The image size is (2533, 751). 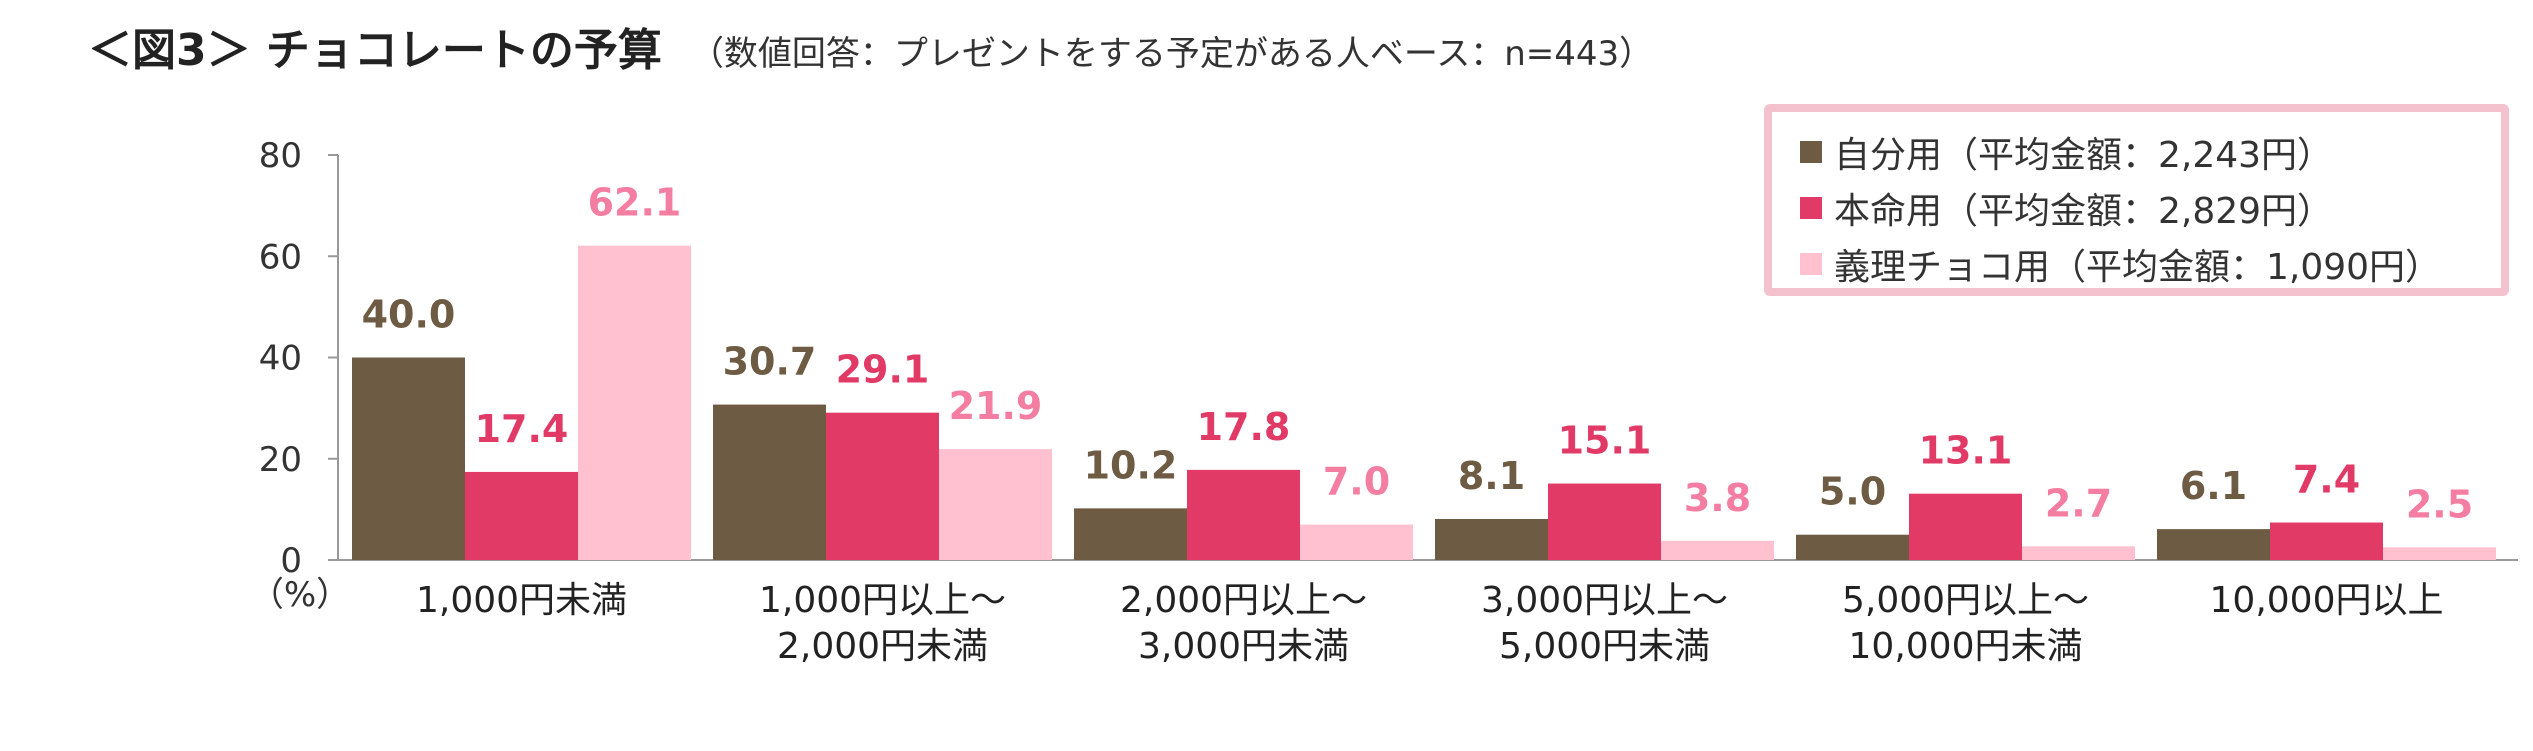 What do you see at coordinates (2213, 486) in the screenshot?
I see `data-label: 6.1` at bounding box center [2213, 486].